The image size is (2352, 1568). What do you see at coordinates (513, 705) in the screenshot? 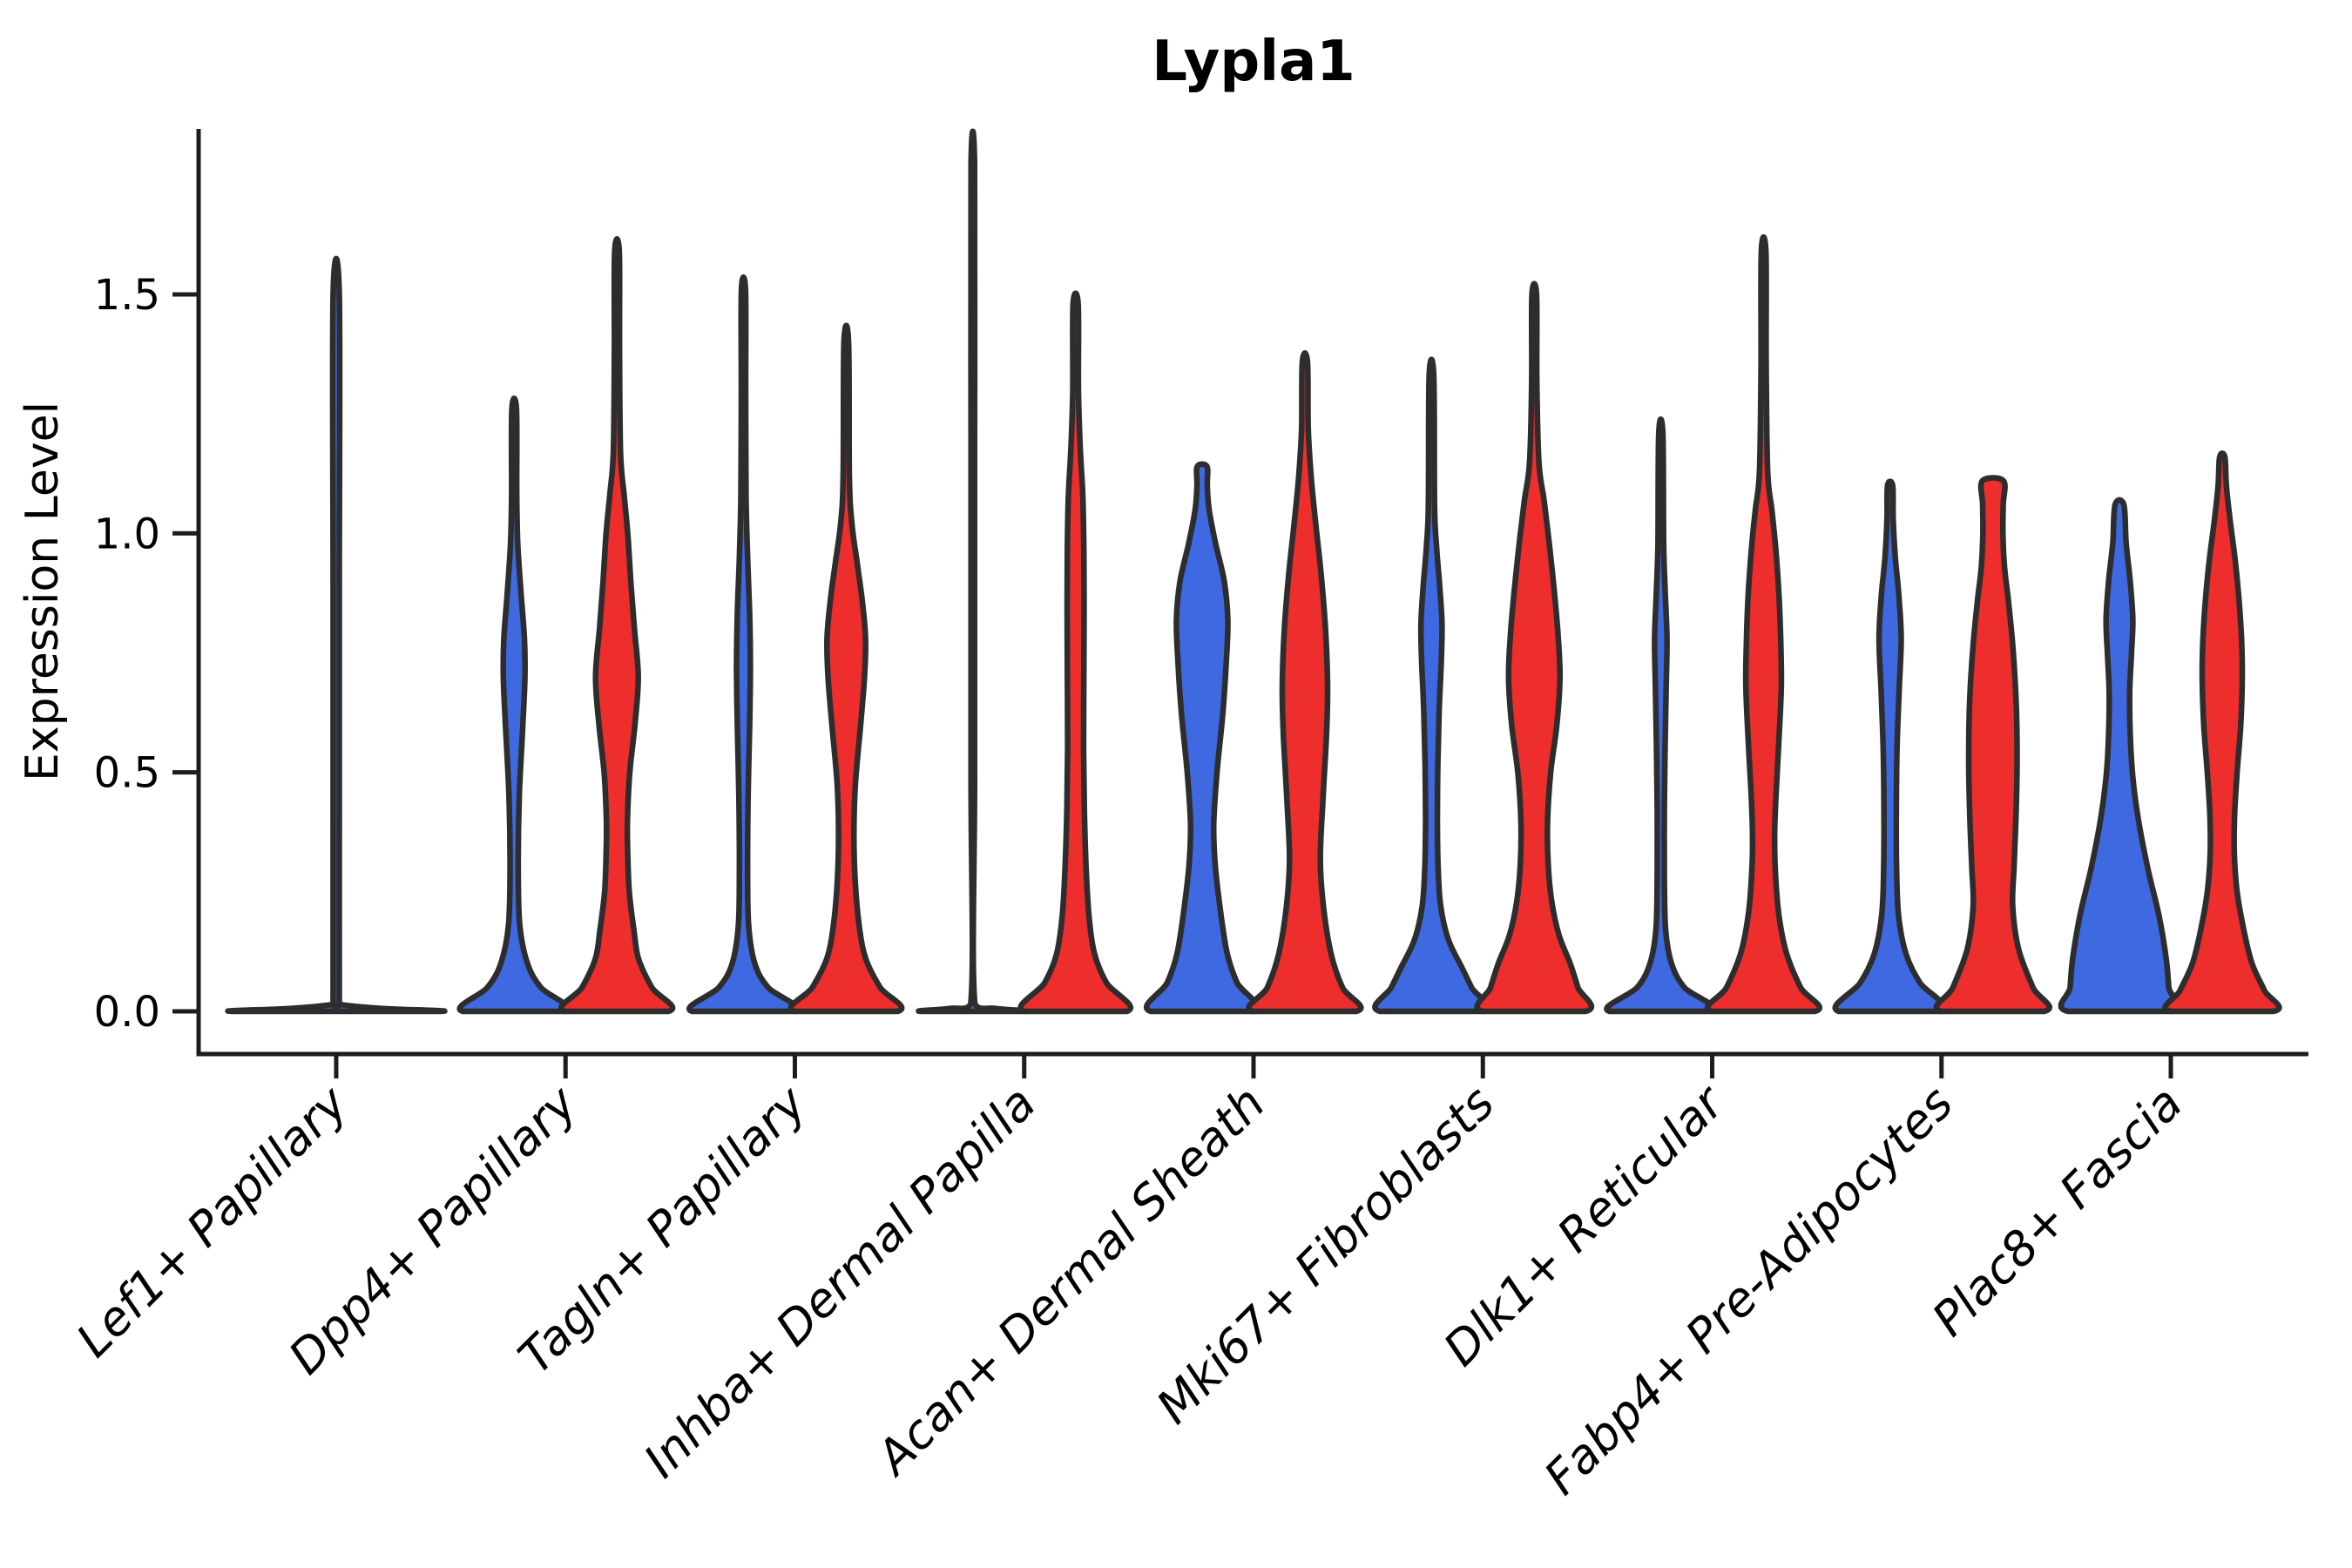
I see `violin-blue-dpp4-papillary` at bounding box center [513, 705].